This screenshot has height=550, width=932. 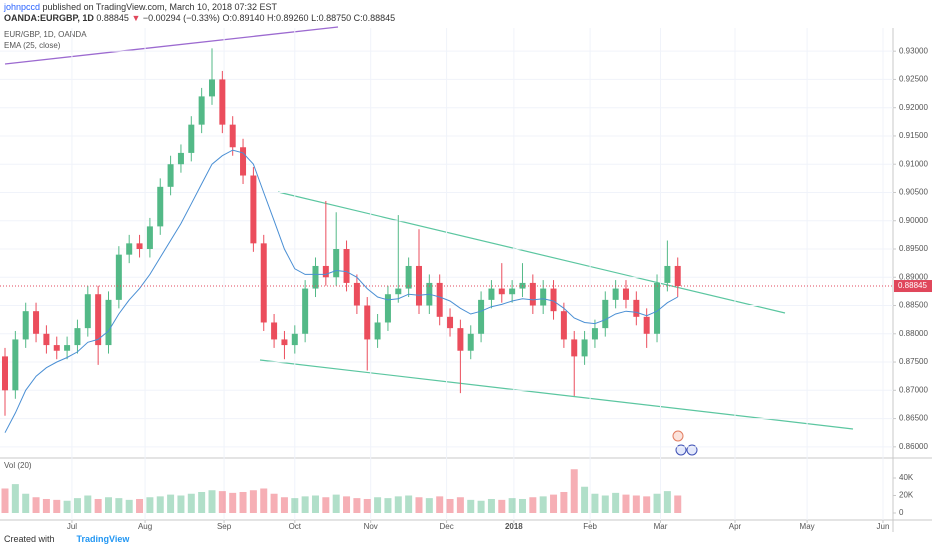 What do you see at coordinates (913, 50) in the screenshot?
I see `y-tick-label: 0.93000` at bounding box center [913, 50].